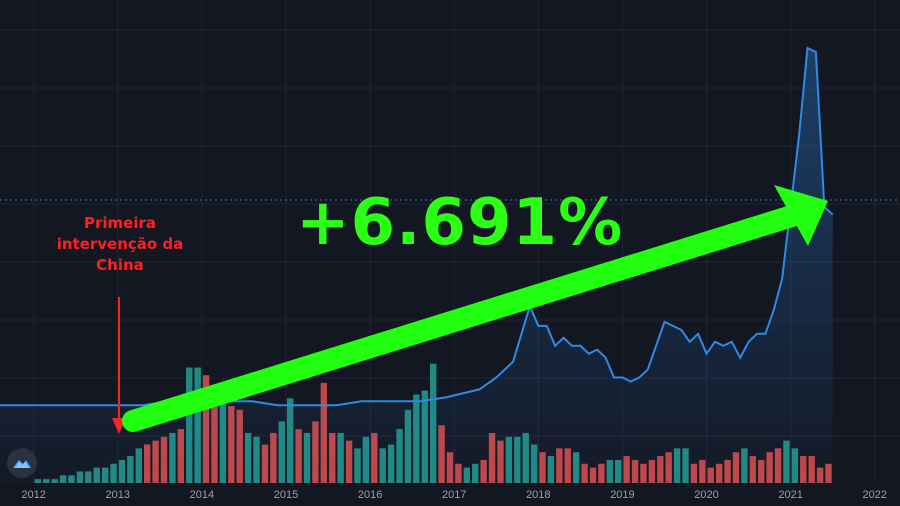 This screenshot has height=506, width=900. What do you see at coordinates (460, 223) in the screenshot?
I see `growth-percentage: +6.691%` at bounding box center [460, 223].